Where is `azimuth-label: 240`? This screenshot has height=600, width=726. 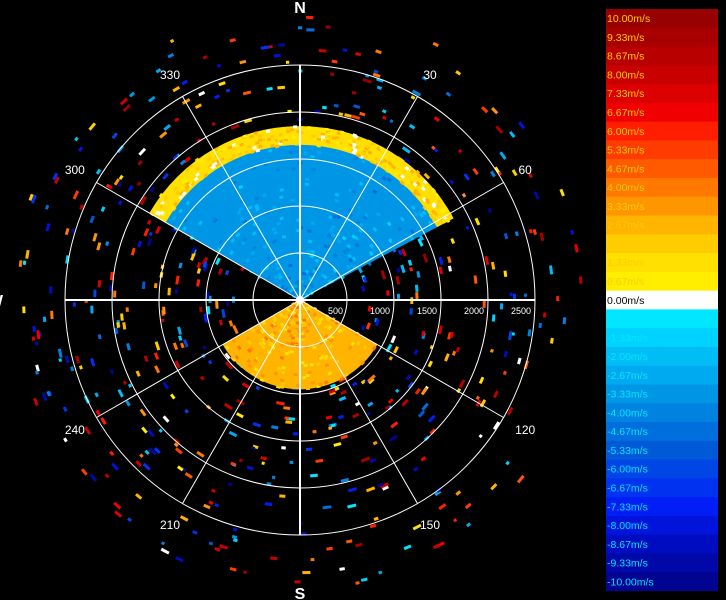 azimuth-label: 240 is located at coordinates (75, 430).